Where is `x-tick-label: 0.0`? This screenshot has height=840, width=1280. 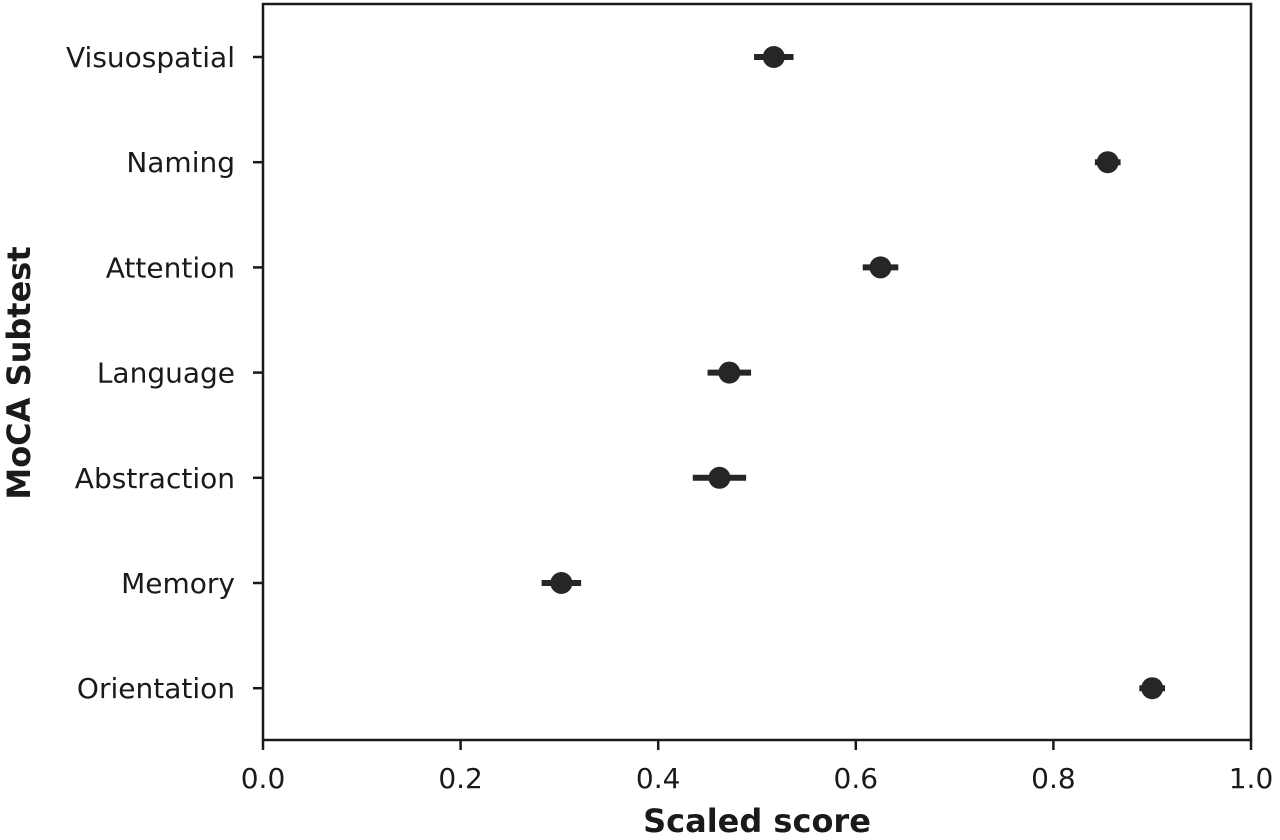 x-tick-label: 0.0 is located at coordinates (263, 778).